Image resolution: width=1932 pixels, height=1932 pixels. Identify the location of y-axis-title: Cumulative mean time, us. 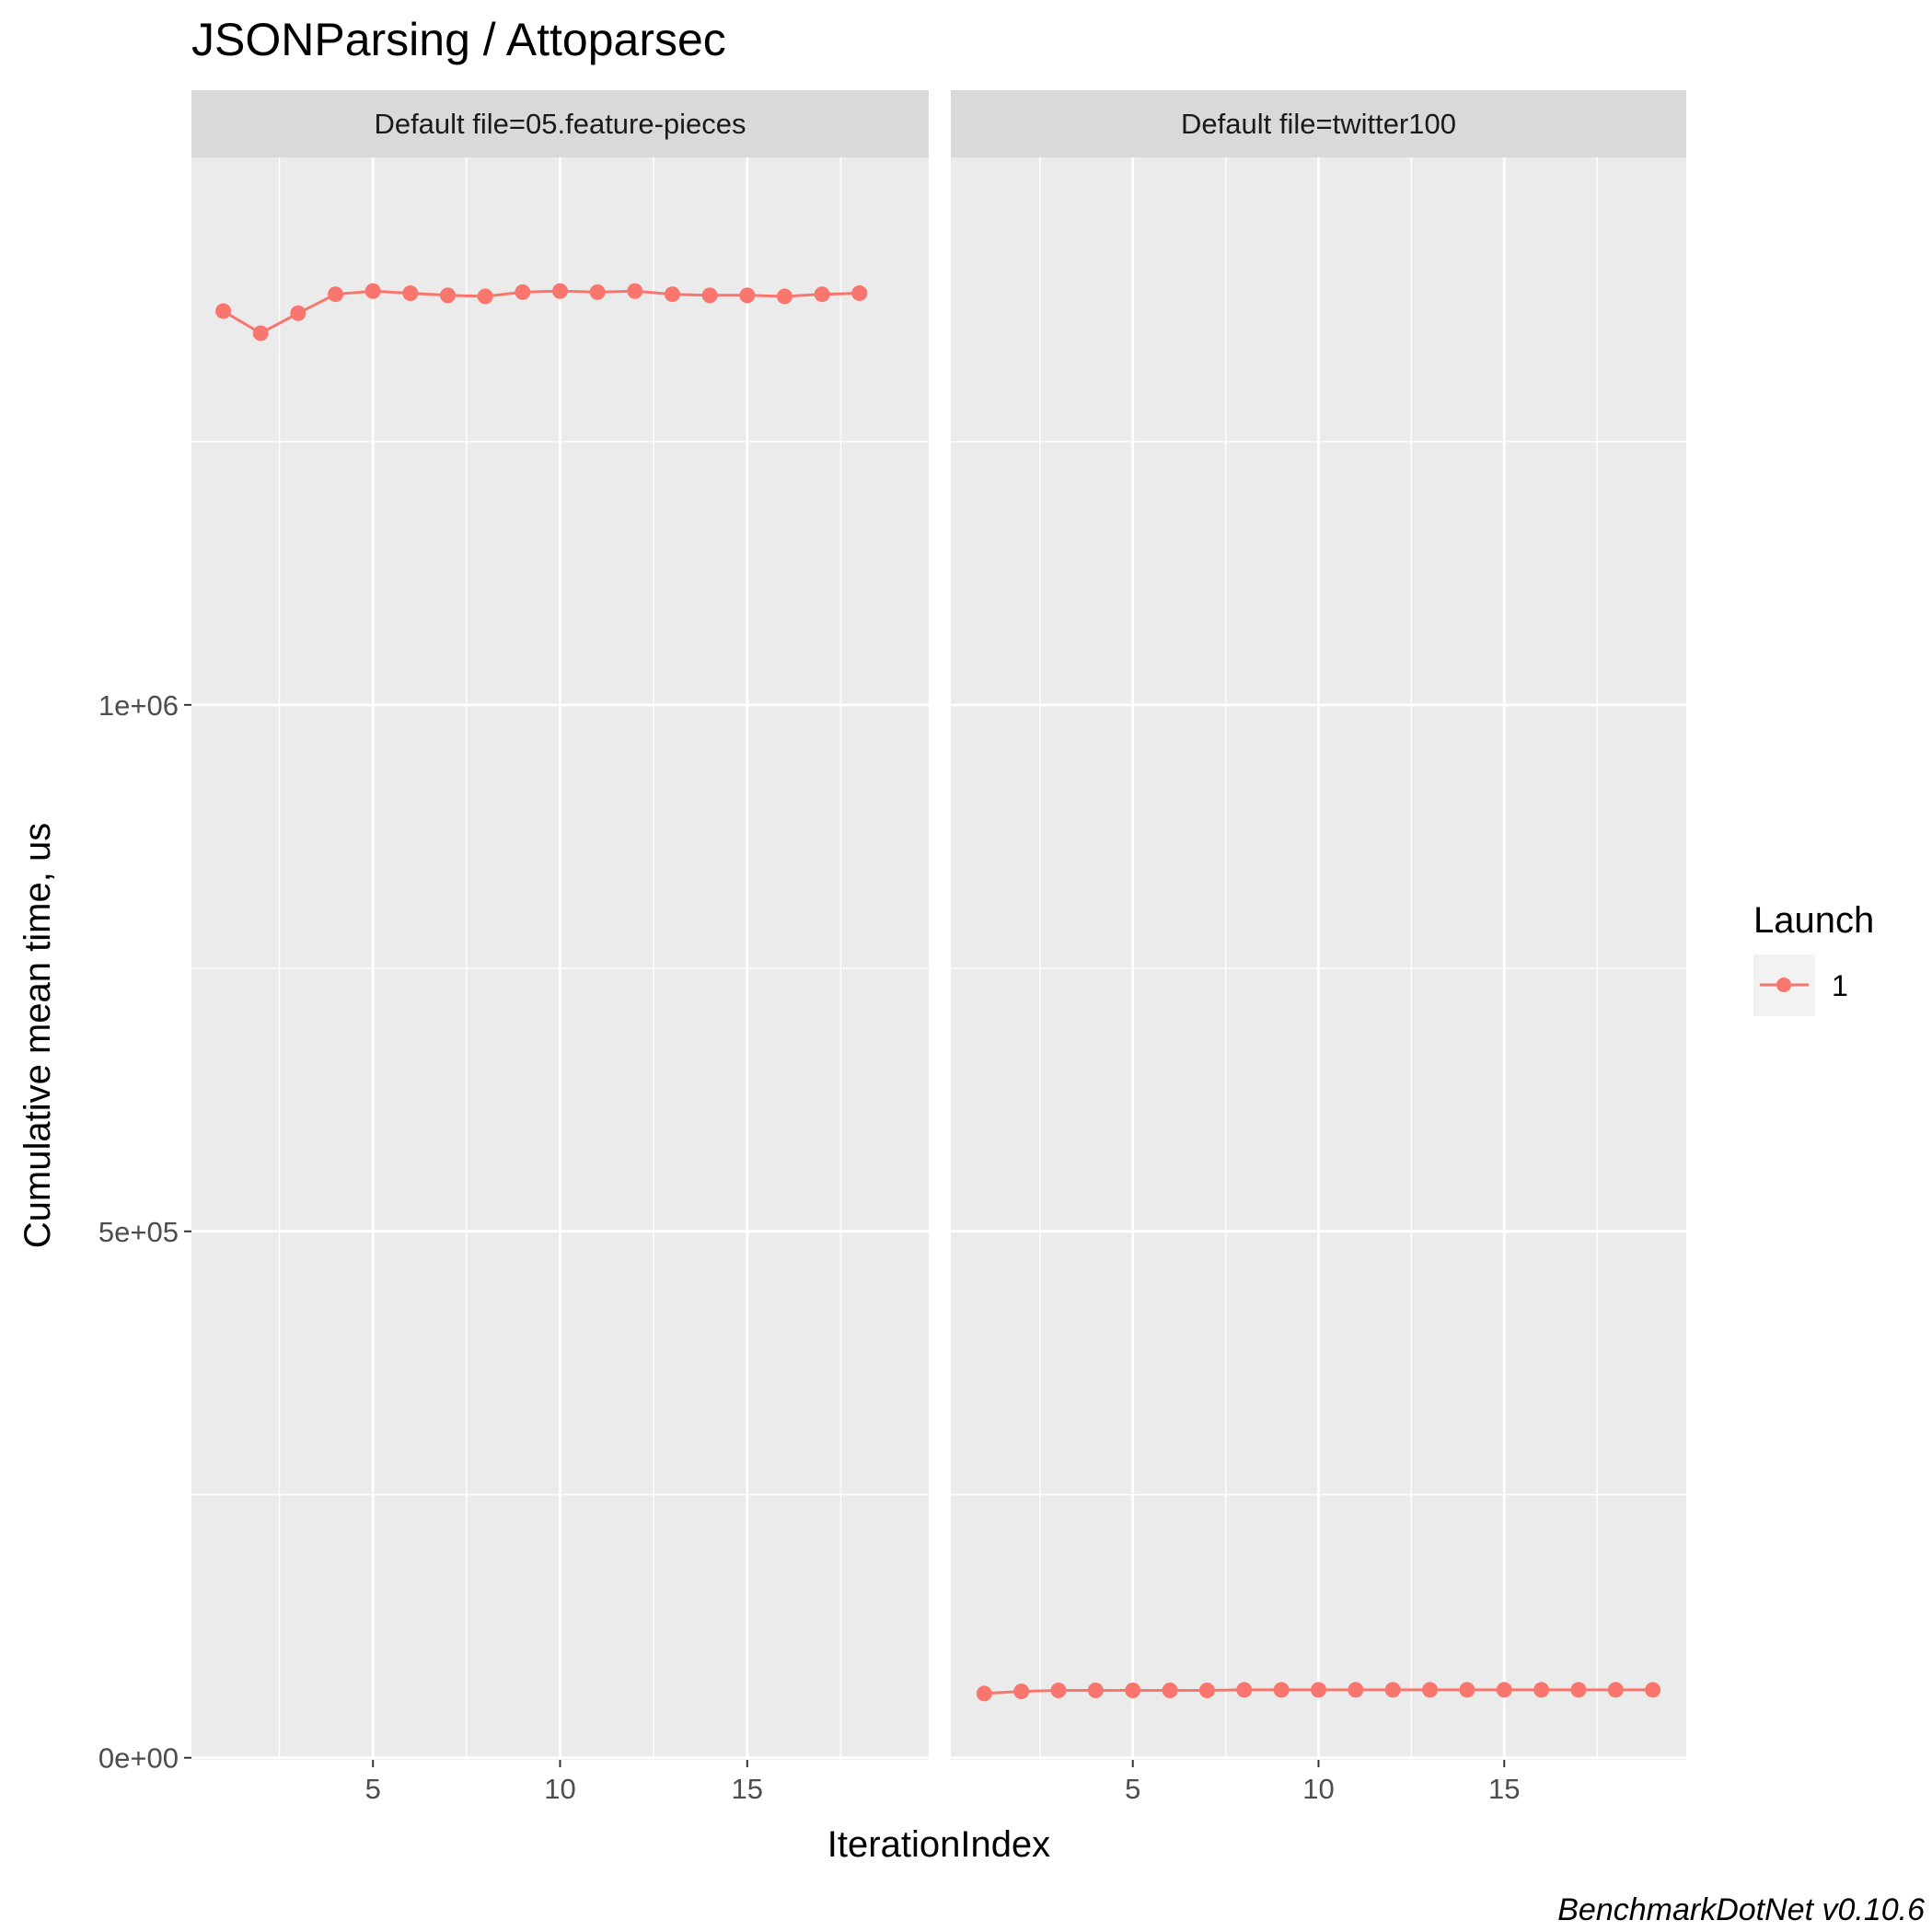
(38, 1036).